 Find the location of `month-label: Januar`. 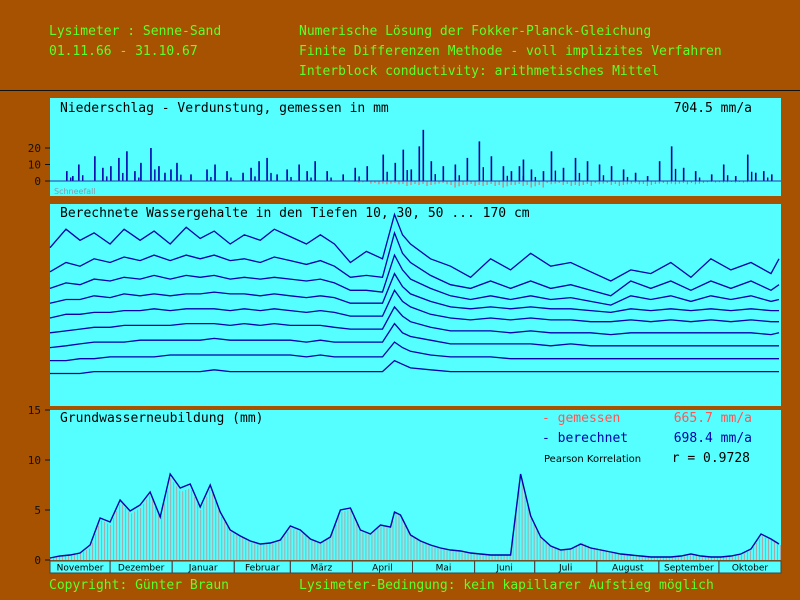

month-label: Januar is located at coordinates (203, 569).